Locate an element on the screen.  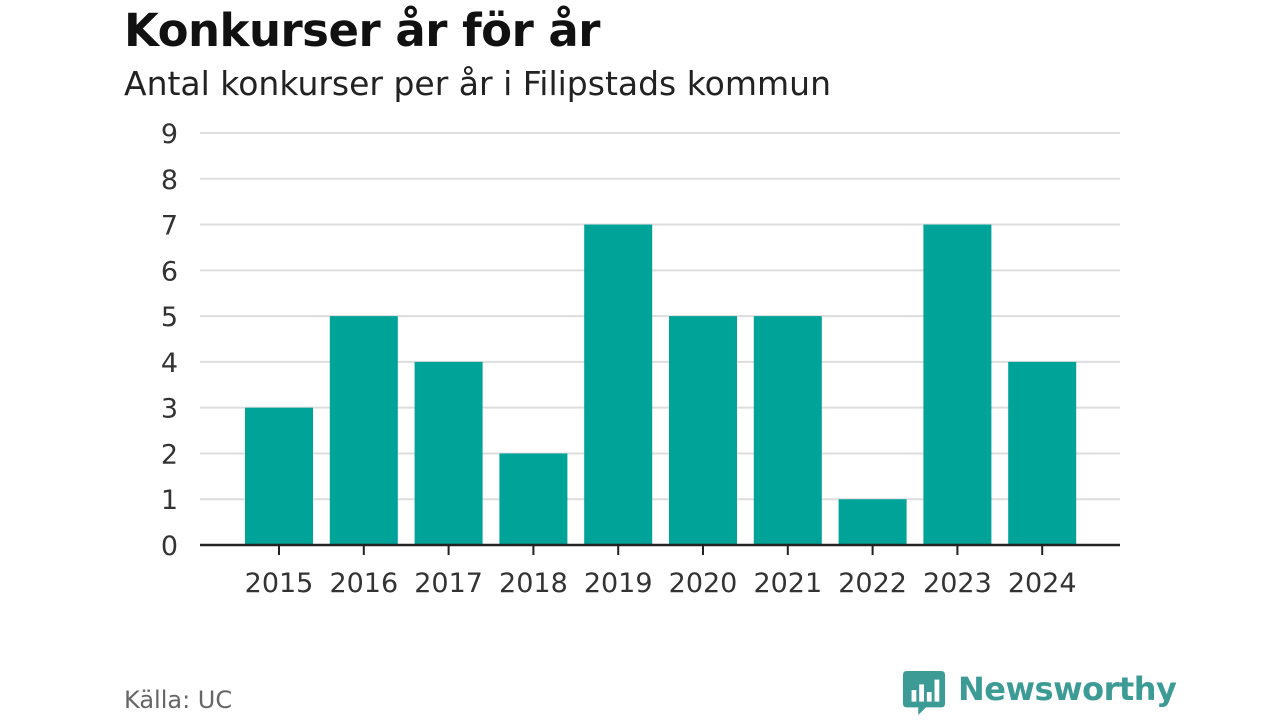
y-tick-label: 7 is located at coordinates (169, 226).